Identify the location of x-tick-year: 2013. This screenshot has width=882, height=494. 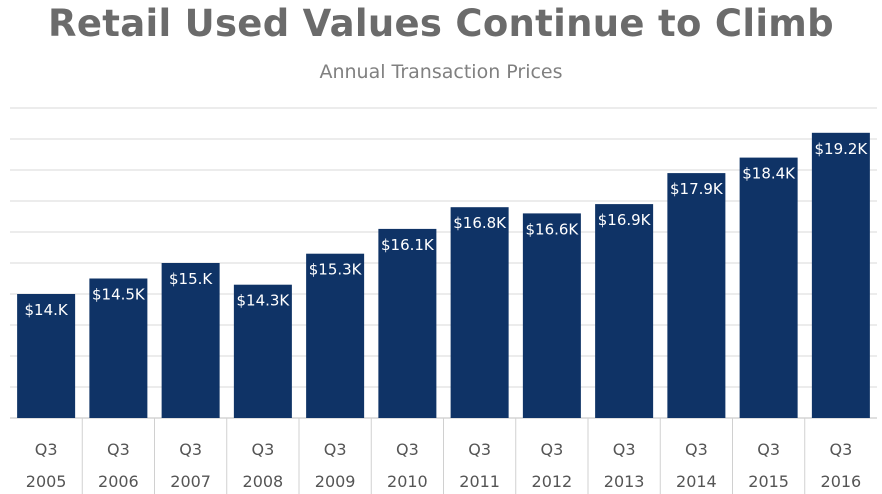
(624, 481).